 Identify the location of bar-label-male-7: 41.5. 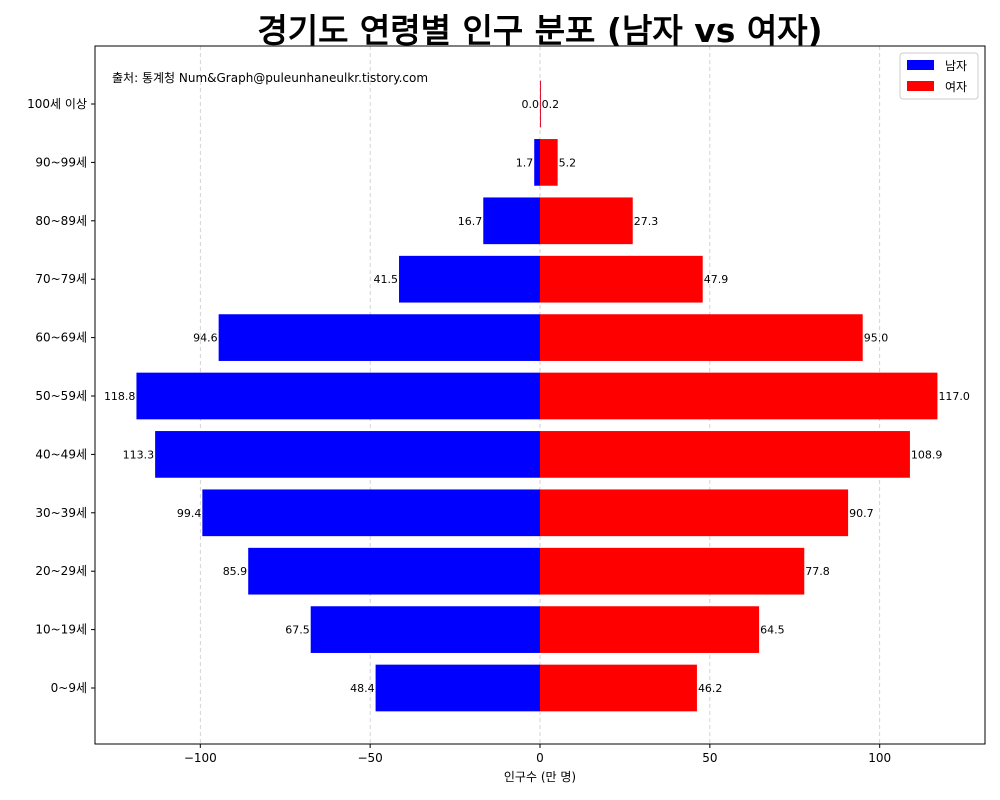
(386, 279).